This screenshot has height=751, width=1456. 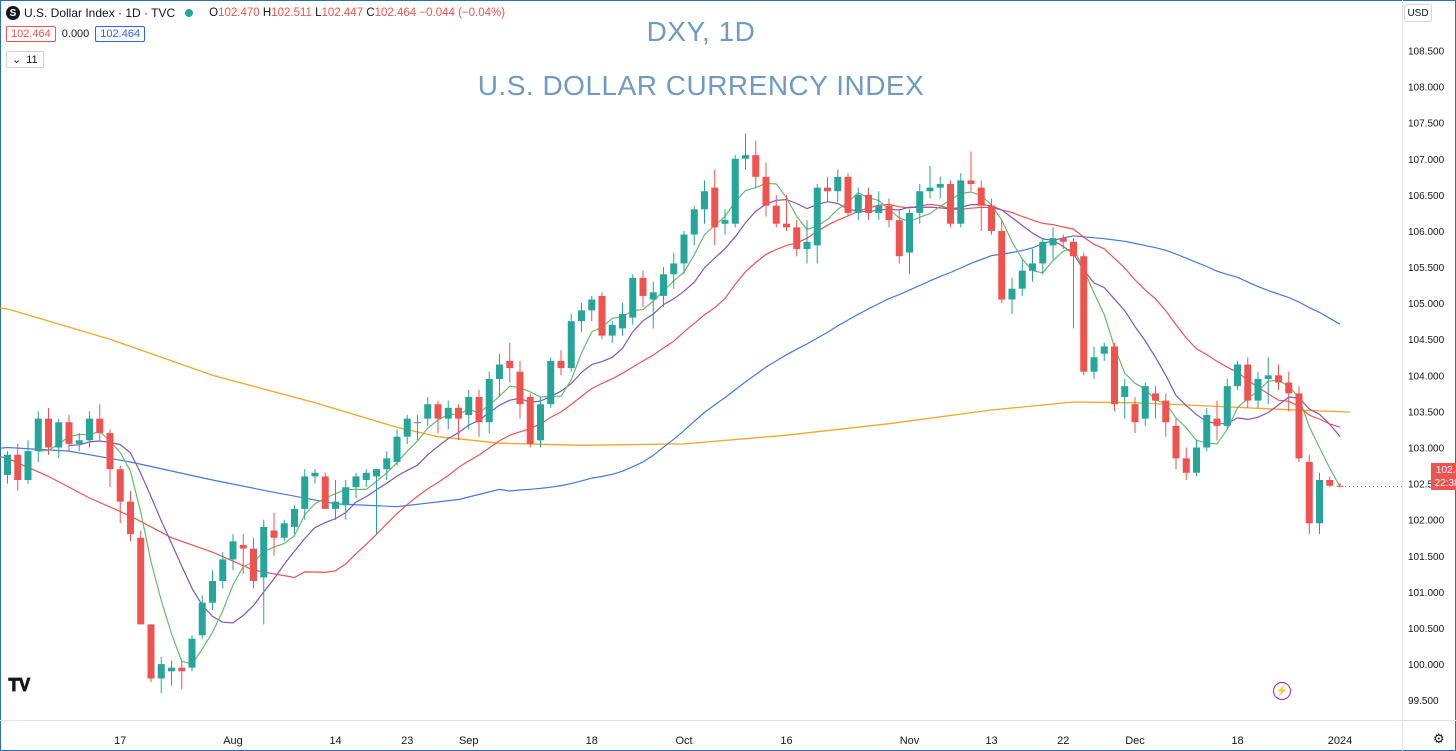 What do you see at coordinates (100, 13) in the screenshot?
I see `symbol-title: U.S. Dollar Index · 1D · TVC` at bounding box center [100, 13].